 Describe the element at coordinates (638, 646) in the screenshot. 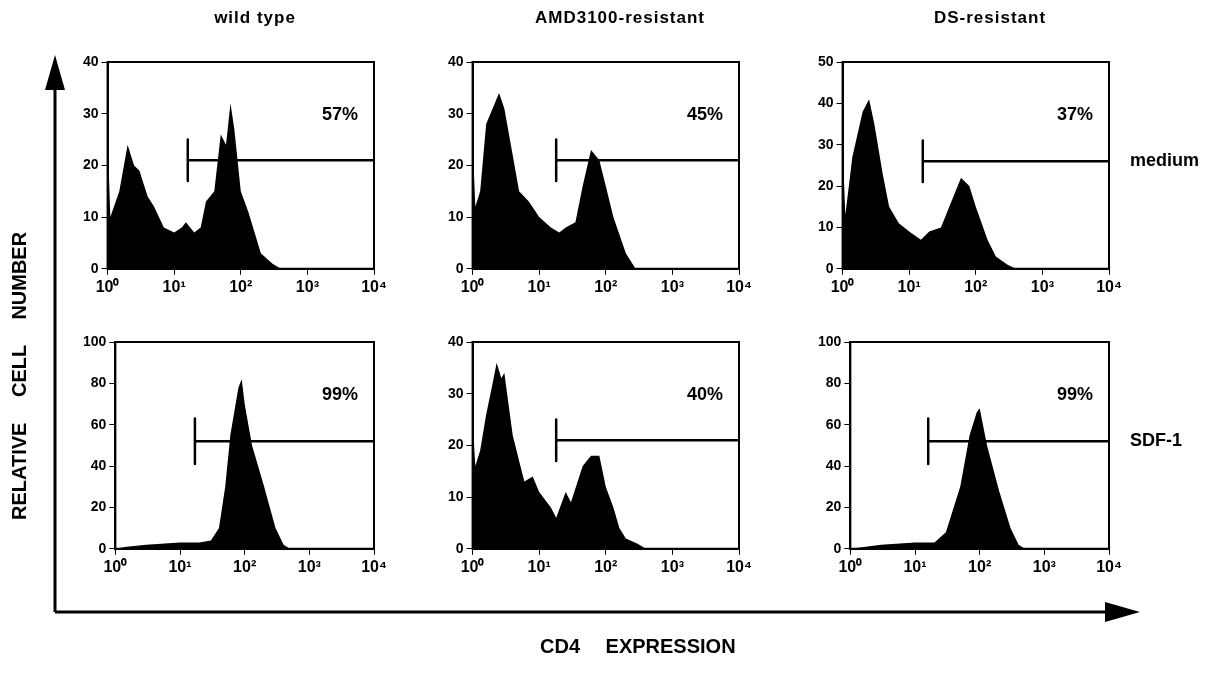

I see `text: CD4 EXPRESSION` at that location.